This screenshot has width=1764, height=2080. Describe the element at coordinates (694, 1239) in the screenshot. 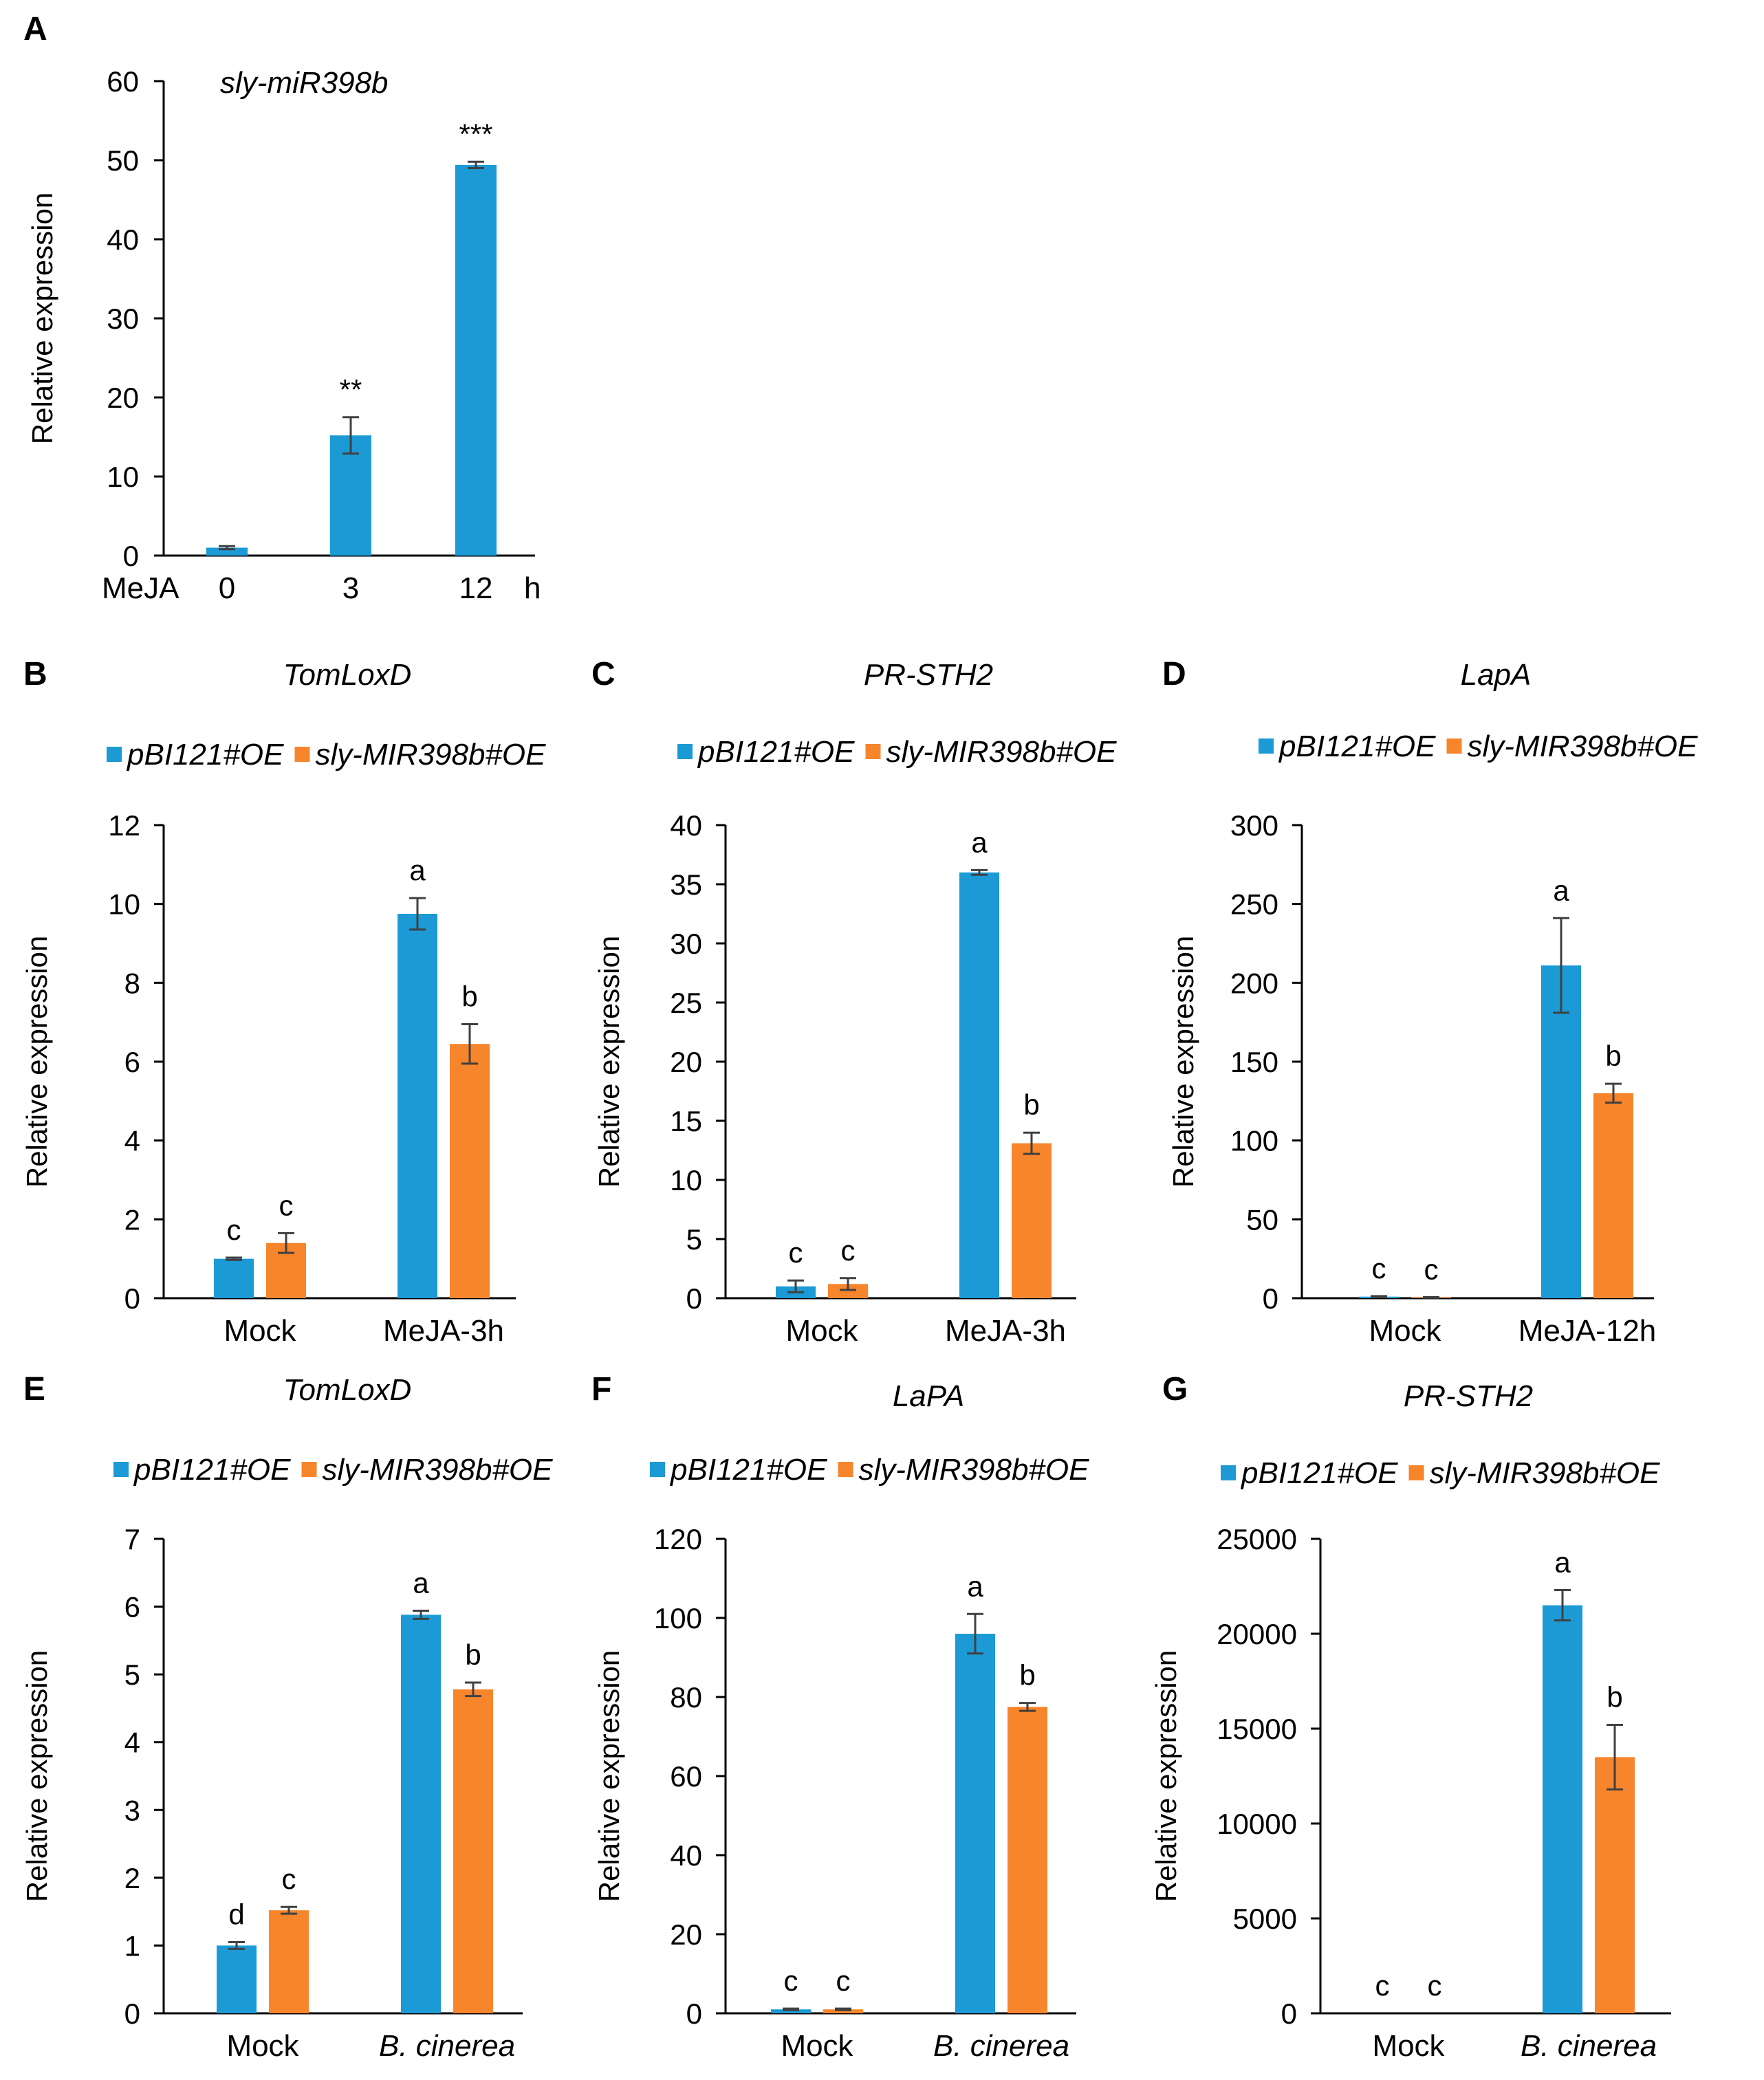

I see `y-tick-label: 5` at that location.